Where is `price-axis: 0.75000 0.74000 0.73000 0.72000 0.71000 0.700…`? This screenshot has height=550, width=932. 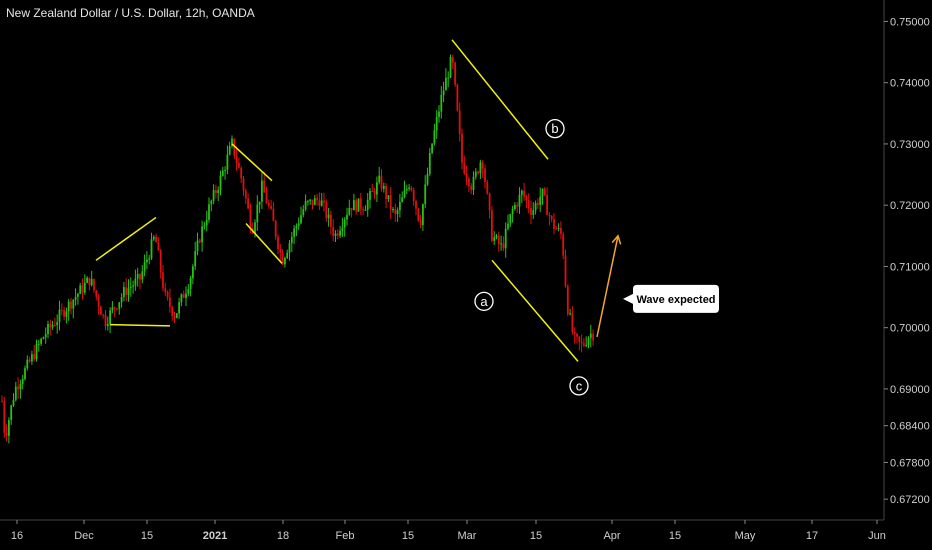
price-axis: 0.75000 0.74000 0.73000 0.72000 0.71000 0.700… is located at coordinates (906, 260).